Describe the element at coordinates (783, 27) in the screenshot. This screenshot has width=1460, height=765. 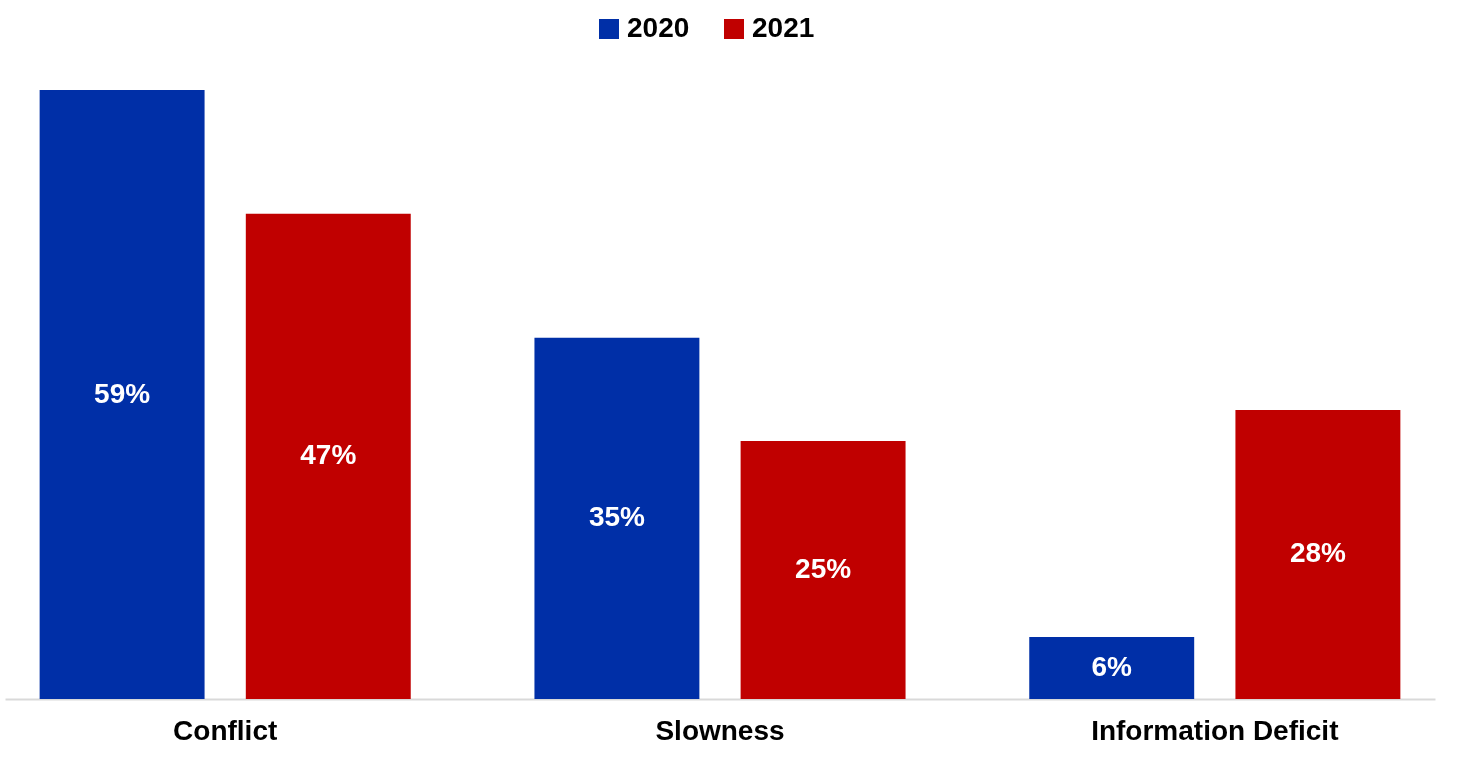
I see `legend-label: 2021` at that location.